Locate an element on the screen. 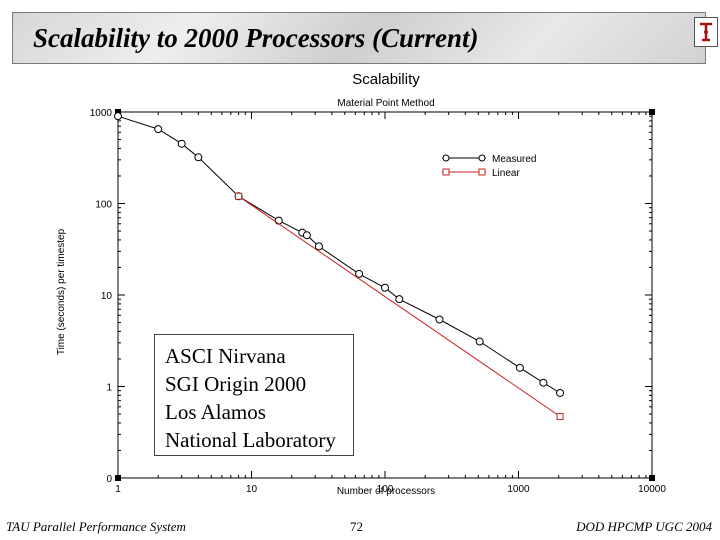  annotation-line: Los Alamos is located at coordinates (215, 412).